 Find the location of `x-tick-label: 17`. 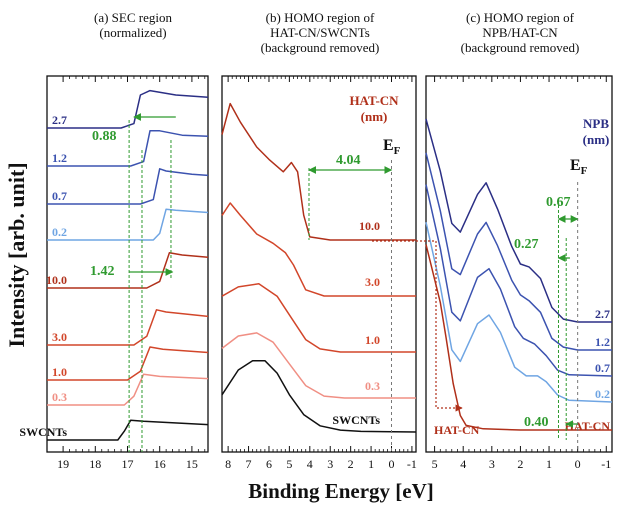

x-tick-label: 17 is located at coordinates (128, 464).